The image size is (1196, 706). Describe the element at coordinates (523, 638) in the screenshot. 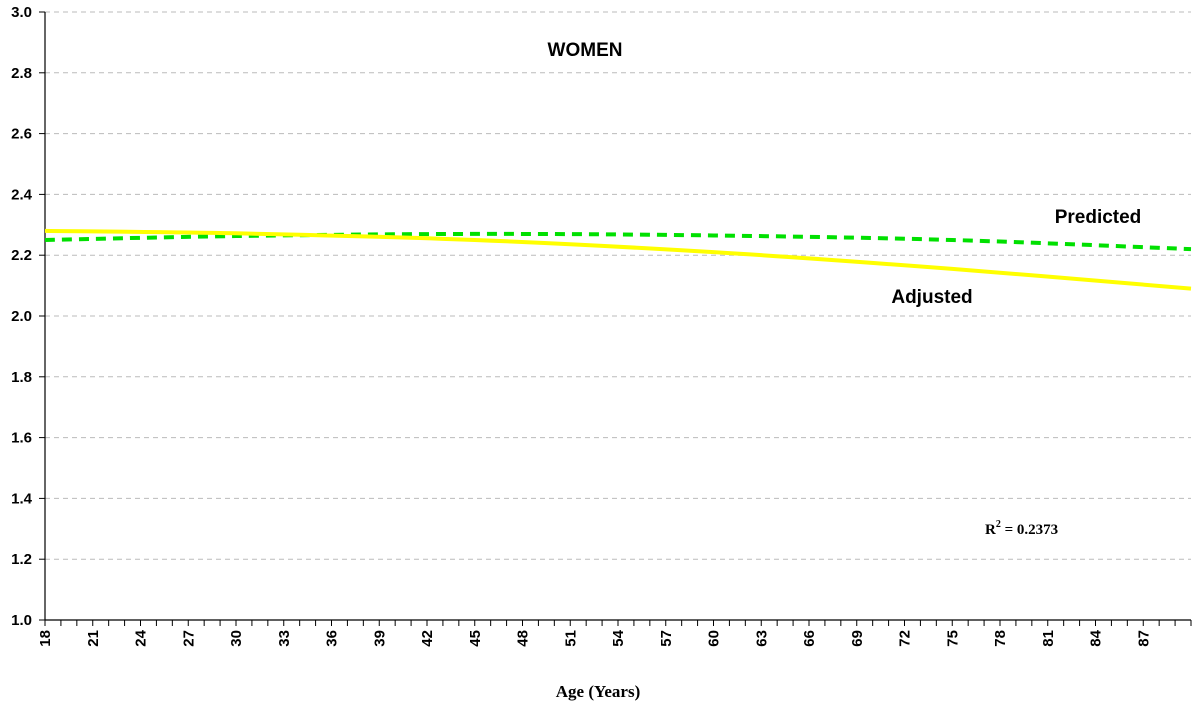

I see `x-tick-label: 48` at that location.